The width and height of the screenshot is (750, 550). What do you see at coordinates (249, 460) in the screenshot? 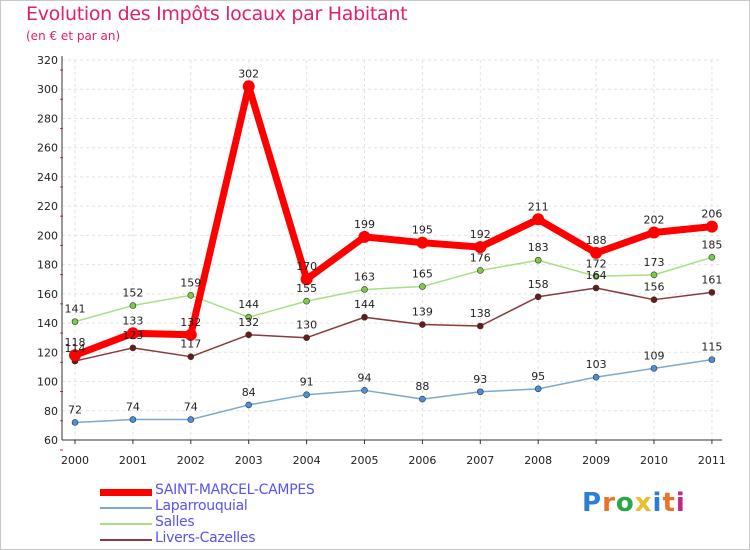
I see `x-tick-label: 2003` at bounding box center [249, 460].